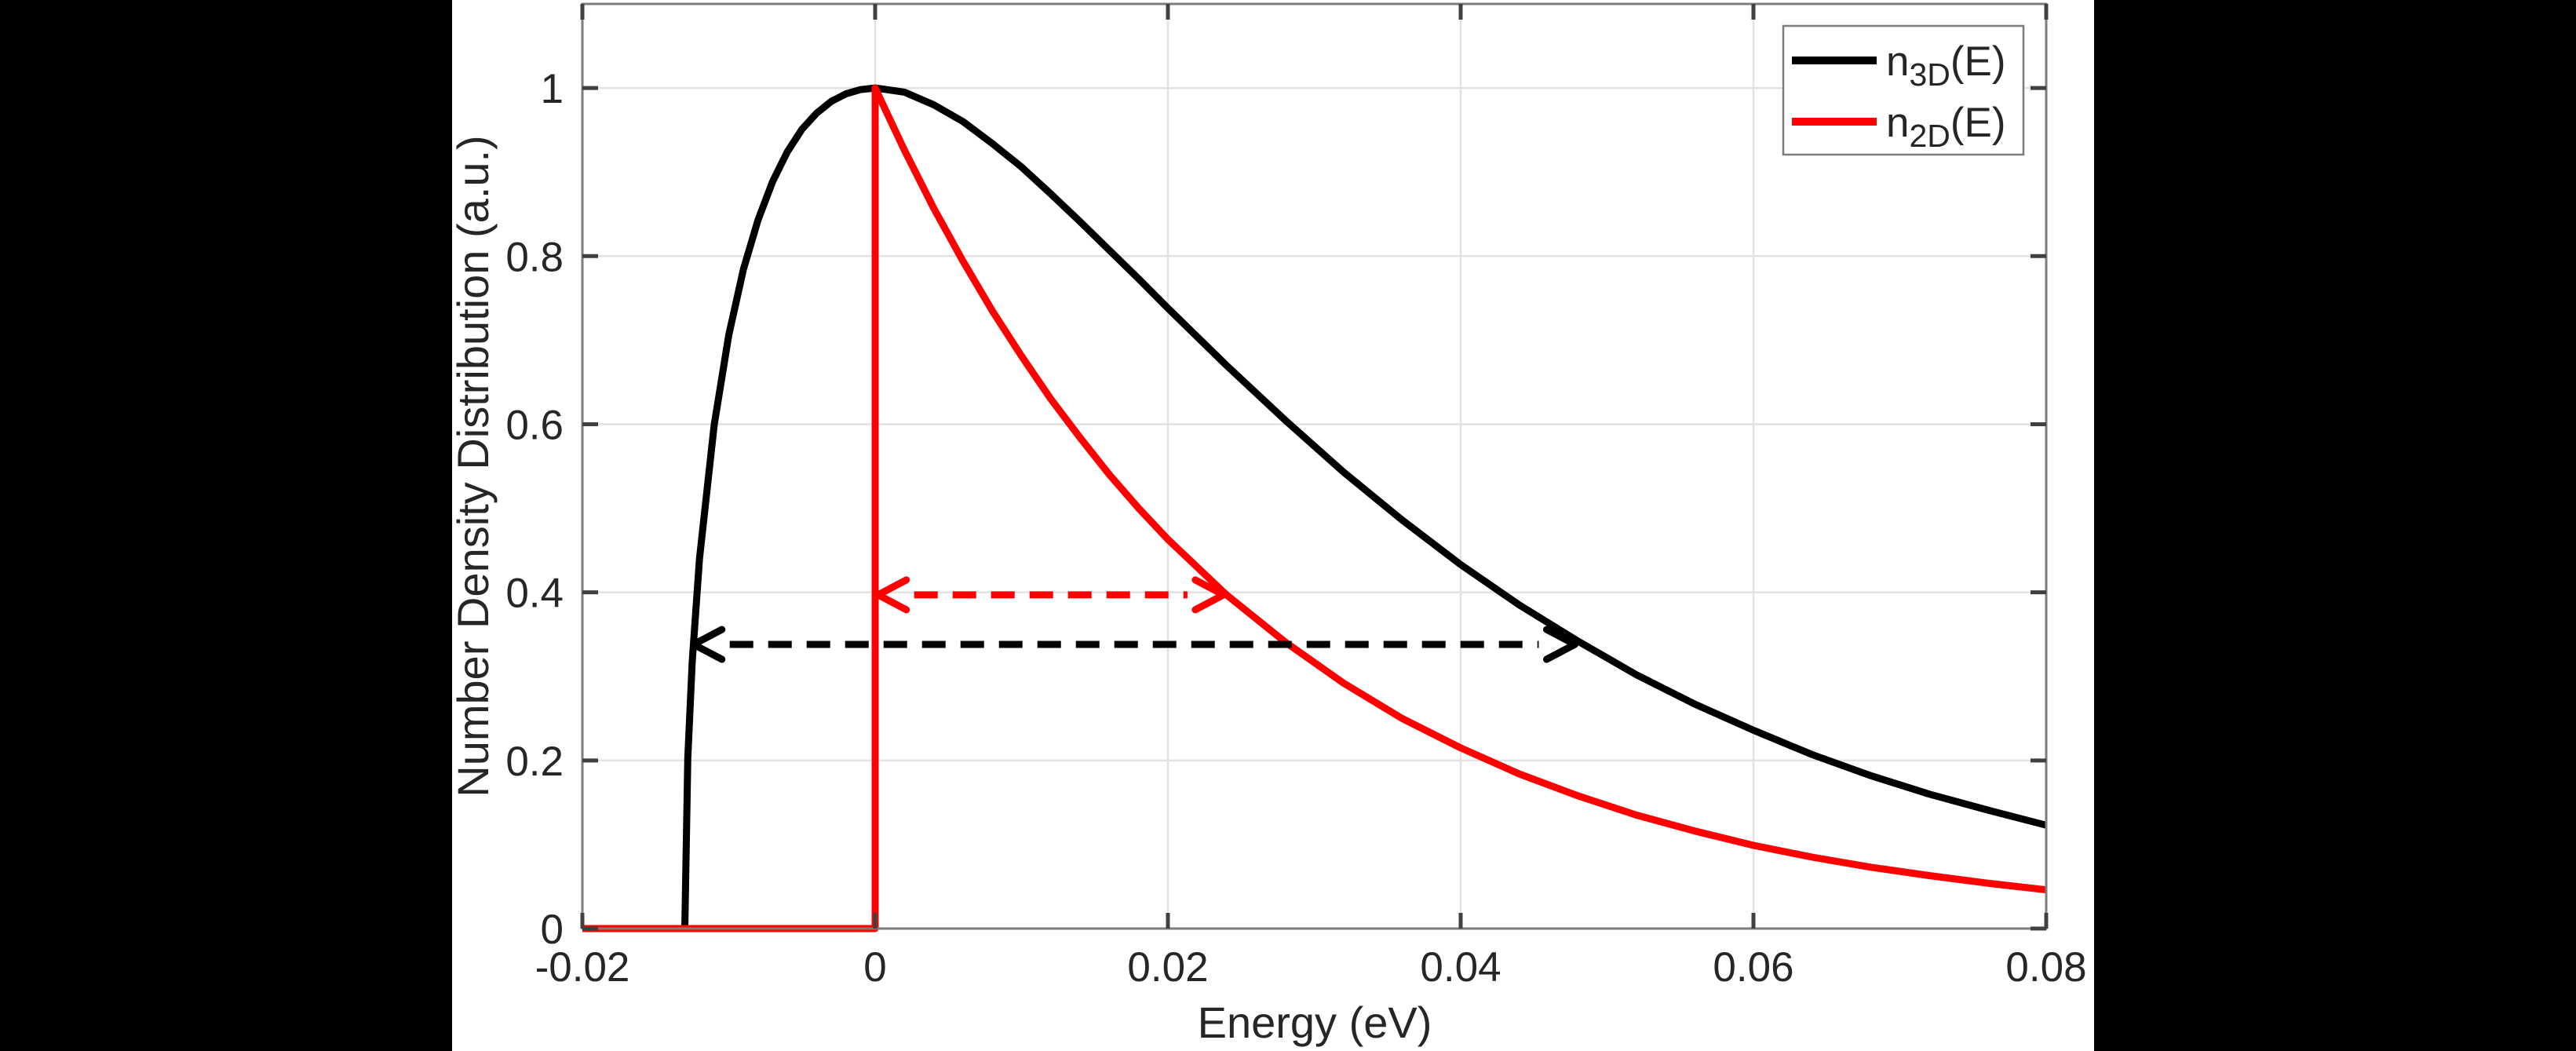 This screenshot has width=2576, height=1051. I want to click on legend-label-n2d-base: n, so click(1898, 123).